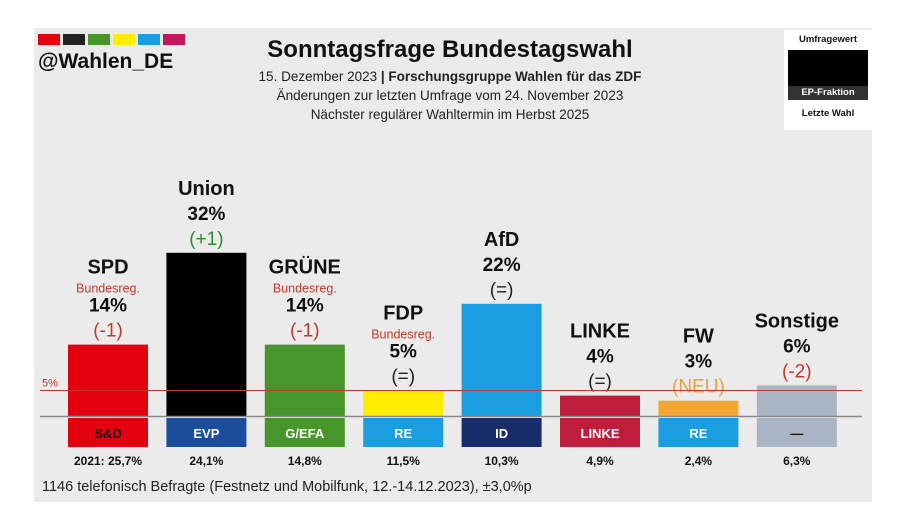 This screenshot has width=900, height=516. I want to click on last-election-label: 24,1%, so click(206, 461).